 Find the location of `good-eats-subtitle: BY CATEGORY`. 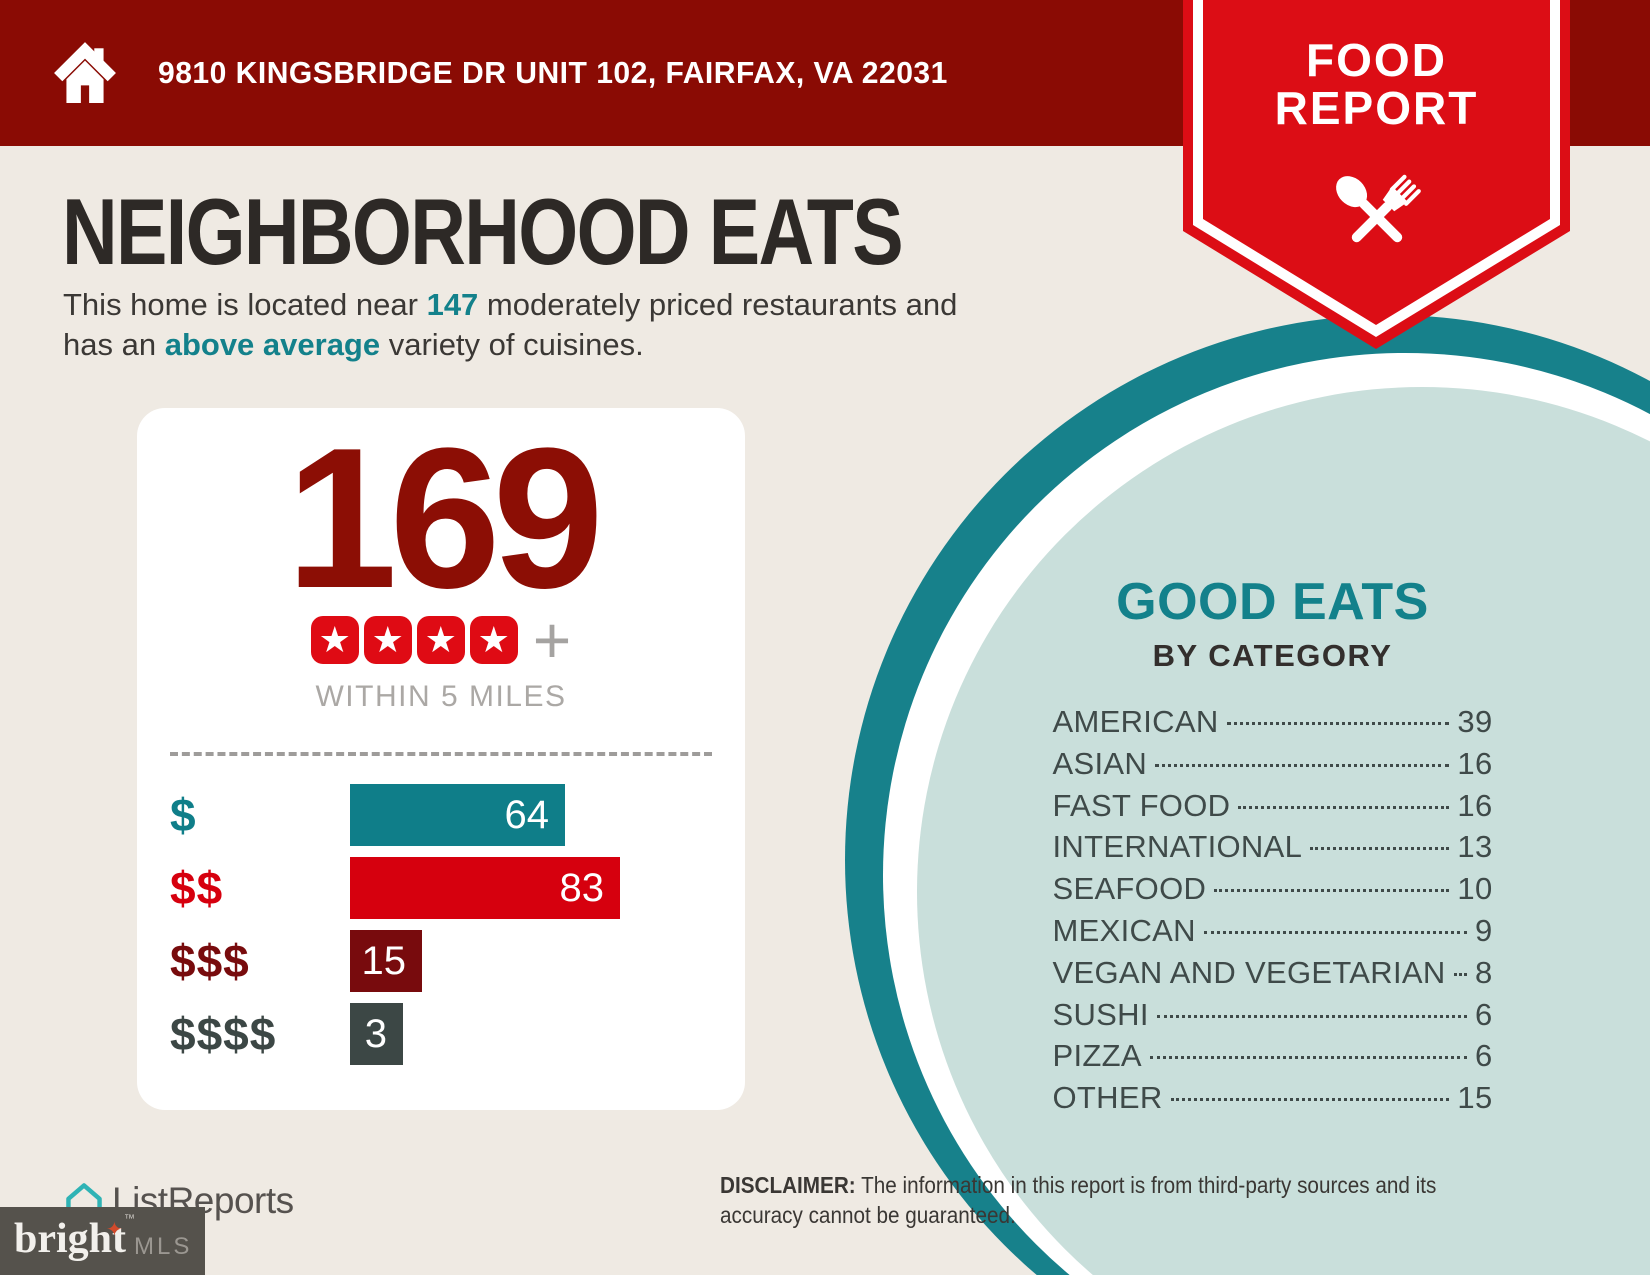

good-eats-subtitle: BY CATEGORY is located at coordinates (1272, 655).